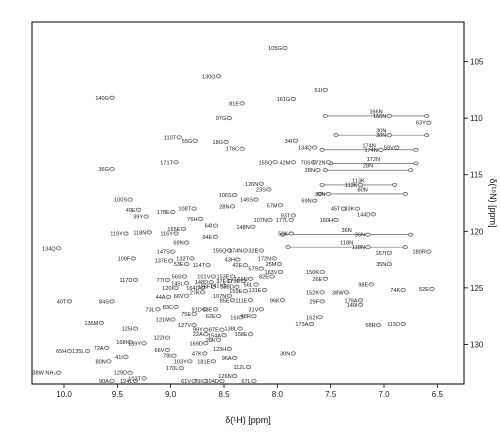 This screenshot has width=500, height=444. I want to click on peak-label: 131E, so click(254, 291).